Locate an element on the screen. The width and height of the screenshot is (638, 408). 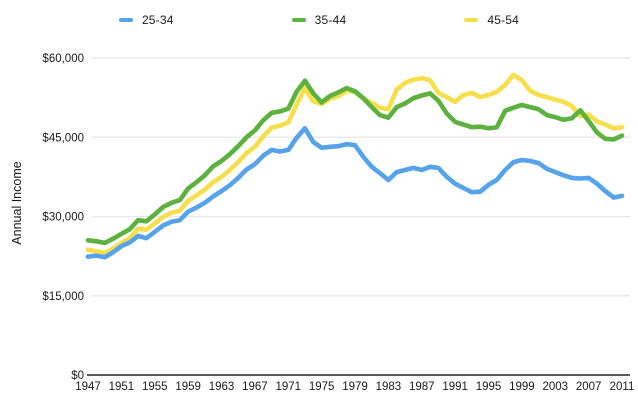
legend-marker-yellow is located at coordinates (471, 20).